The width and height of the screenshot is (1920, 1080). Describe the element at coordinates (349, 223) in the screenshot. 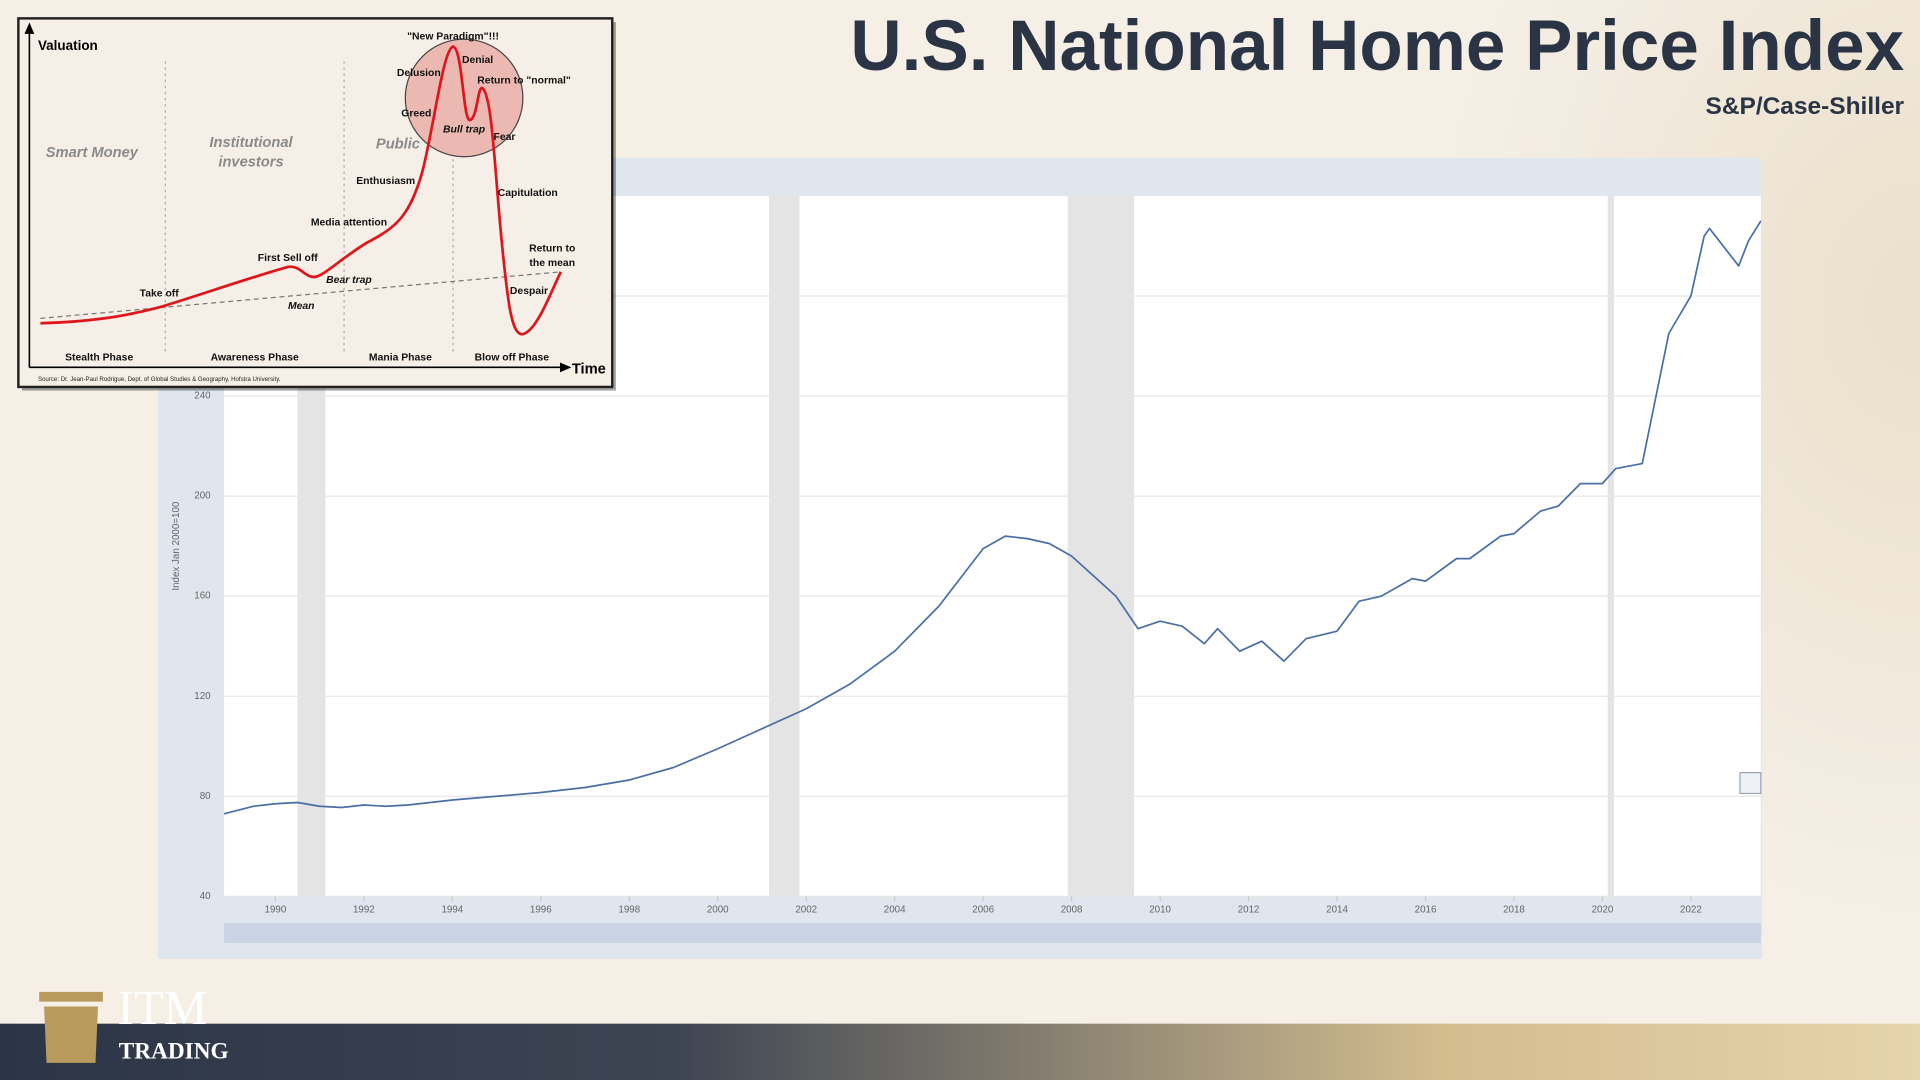

I see `stage-label: Media attention` at that location.